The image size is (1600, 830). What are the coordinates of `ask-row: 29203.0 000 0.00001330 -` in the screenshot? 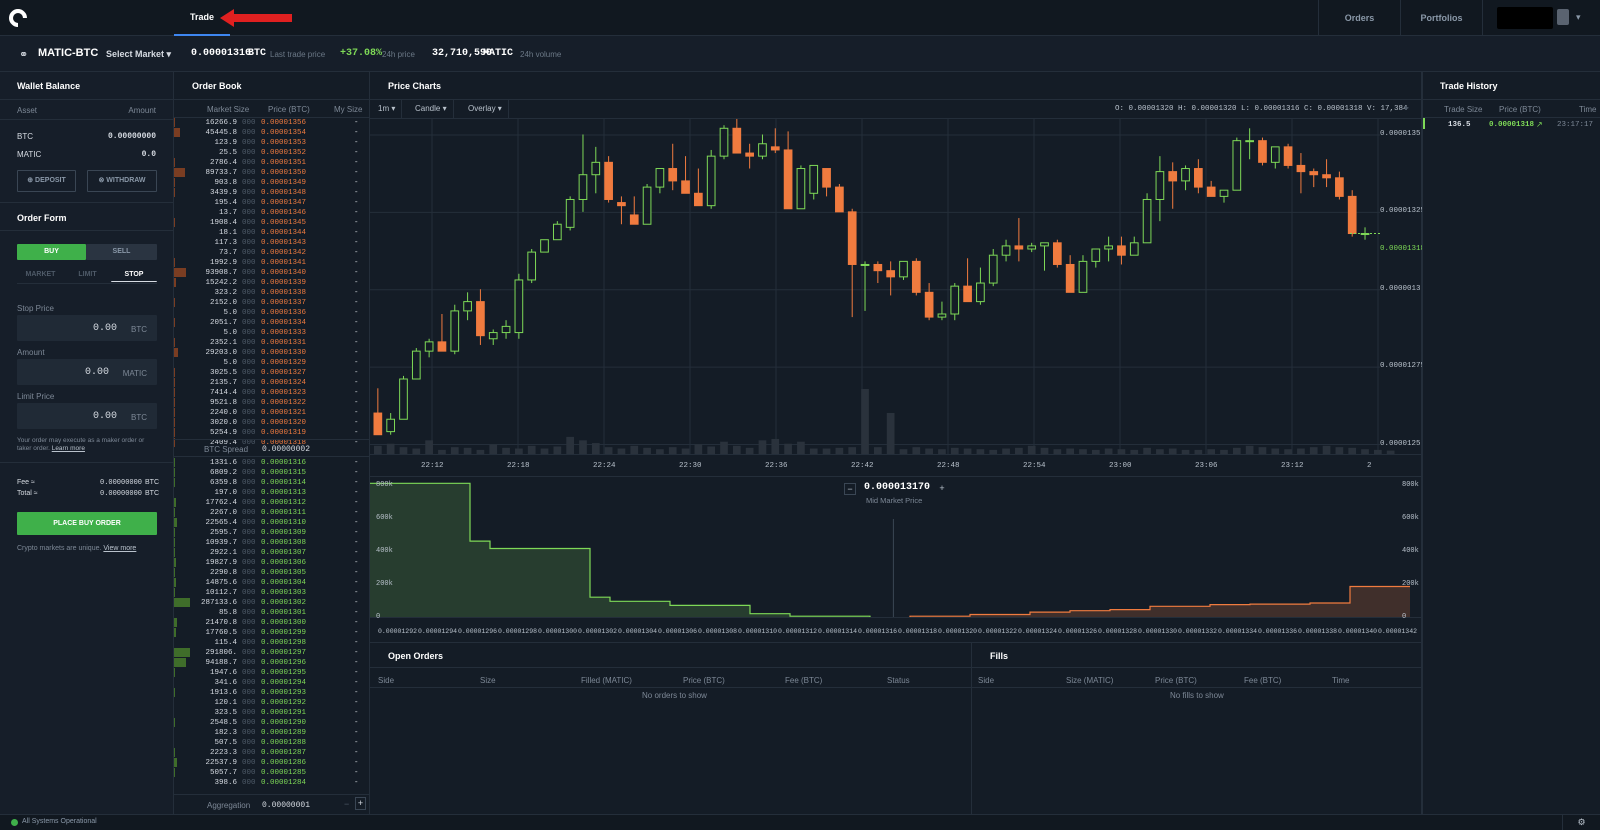 It's located at (269, 353).